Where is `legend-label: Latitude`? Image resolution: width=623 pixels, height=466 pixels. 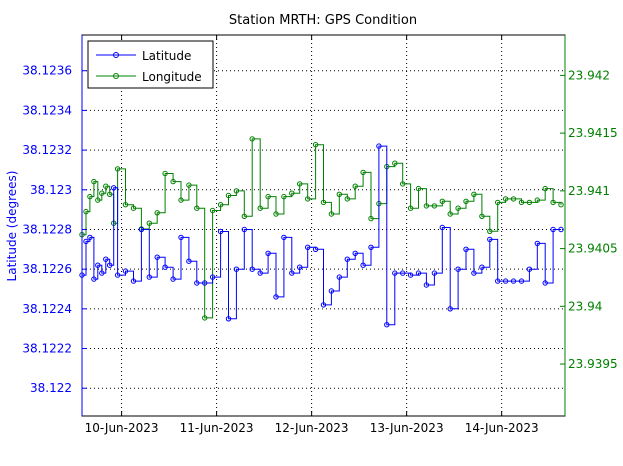 legend-label: Latitude is located at coordinates (166, 56).